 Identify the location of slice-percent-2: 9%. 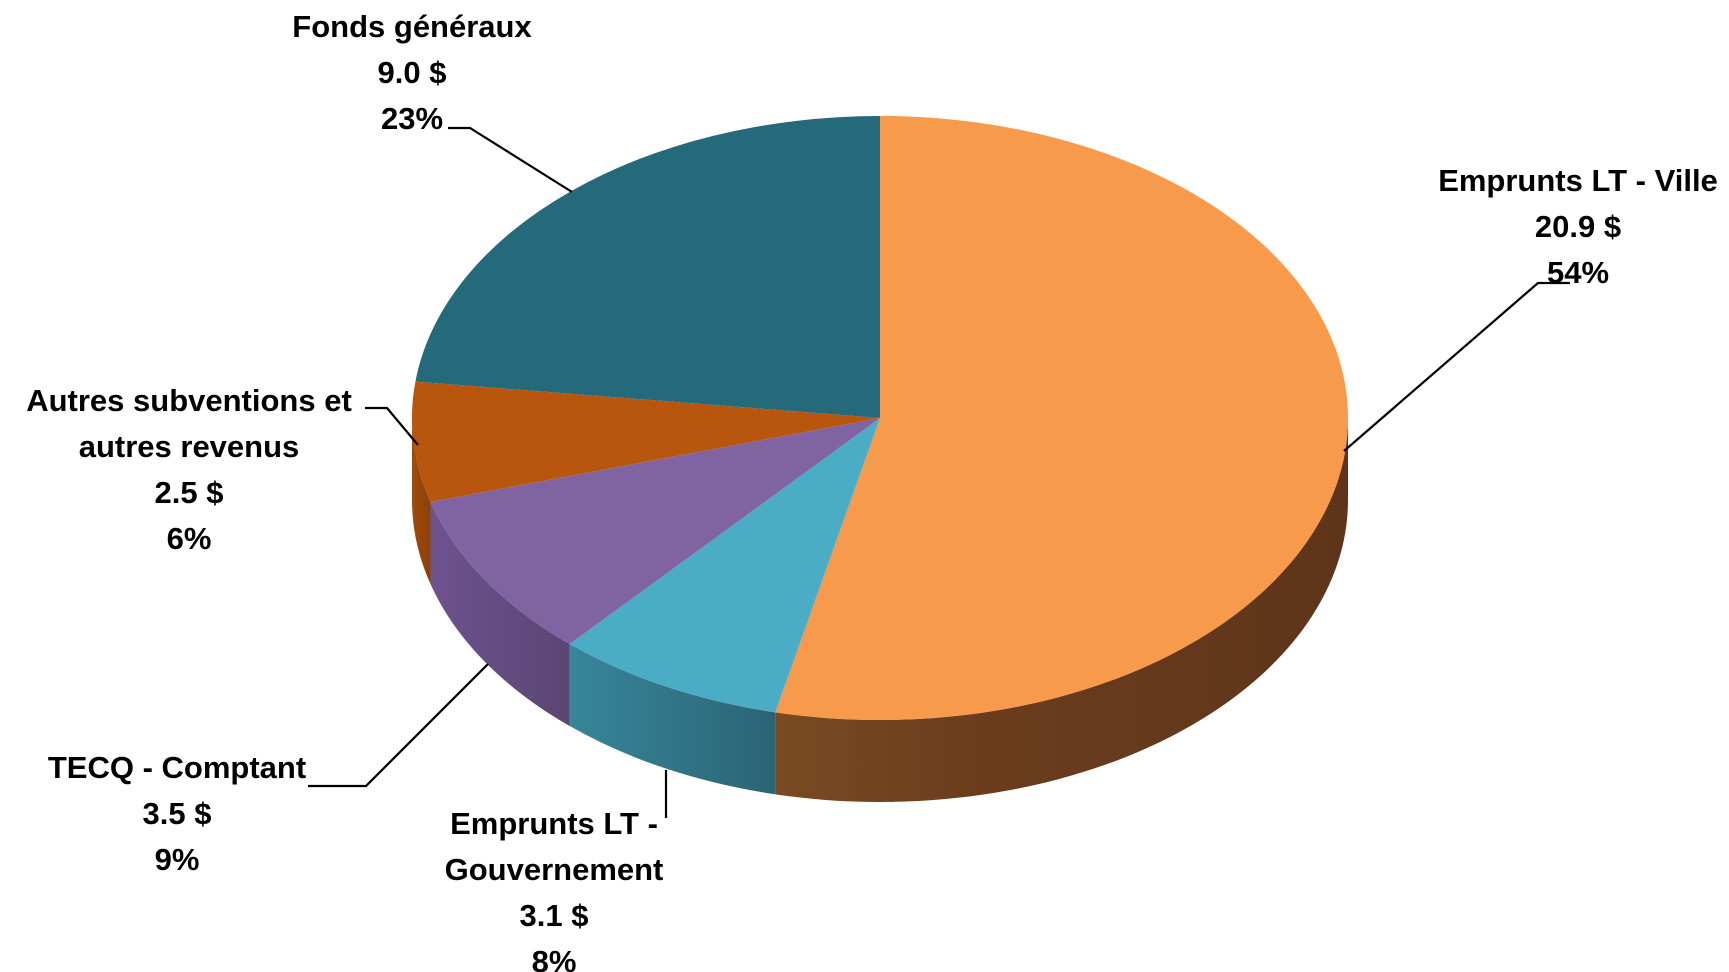
(177, 859).